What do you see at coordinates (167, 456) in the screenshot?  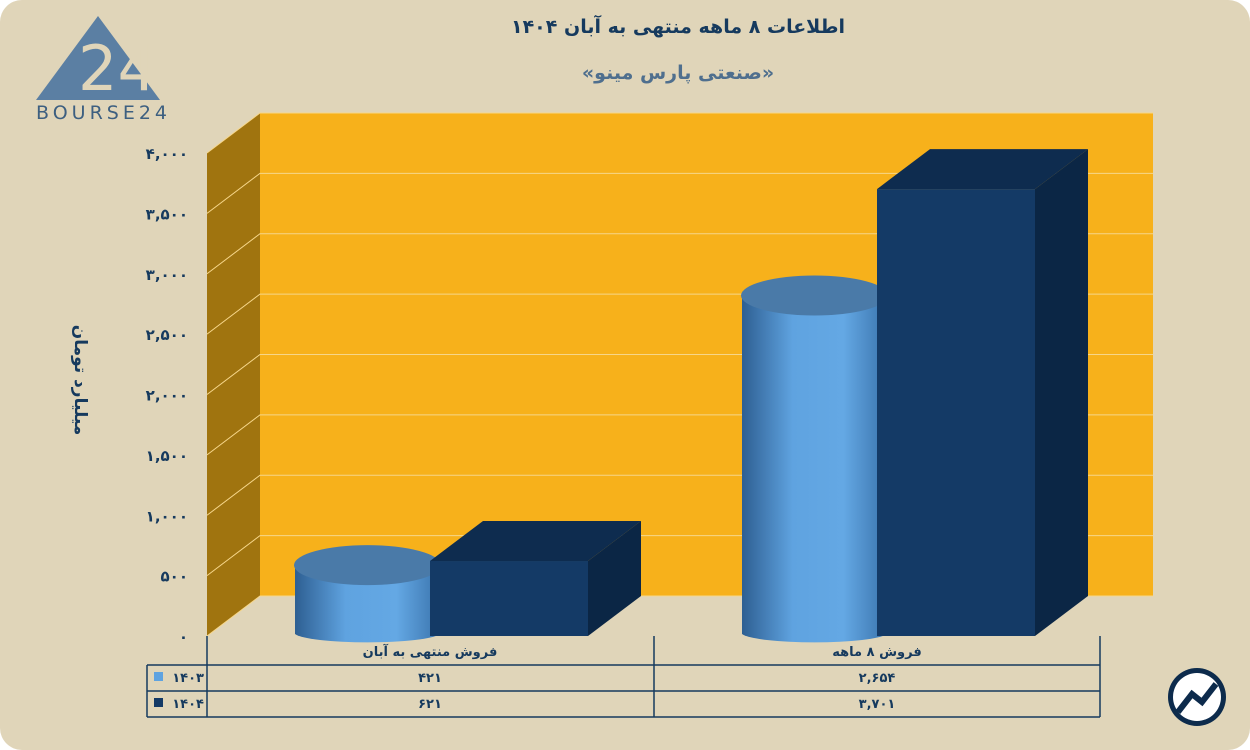 I see `y-tick-label: ۱,۵۰۰` at bounding box center [167, 456].